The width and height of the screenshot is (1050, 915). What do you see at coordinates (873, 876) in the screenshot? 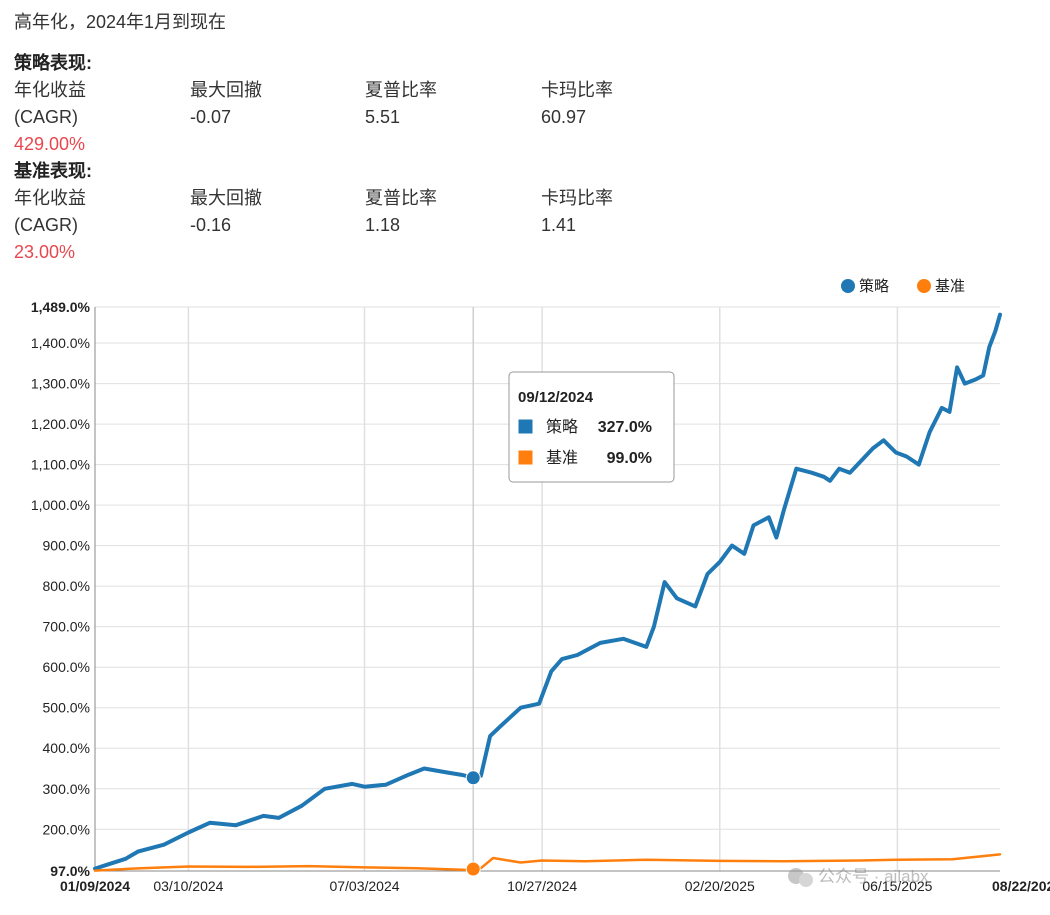
I see `watermark-text: 公众号 · ailabx` at bounding box center [873, 876].